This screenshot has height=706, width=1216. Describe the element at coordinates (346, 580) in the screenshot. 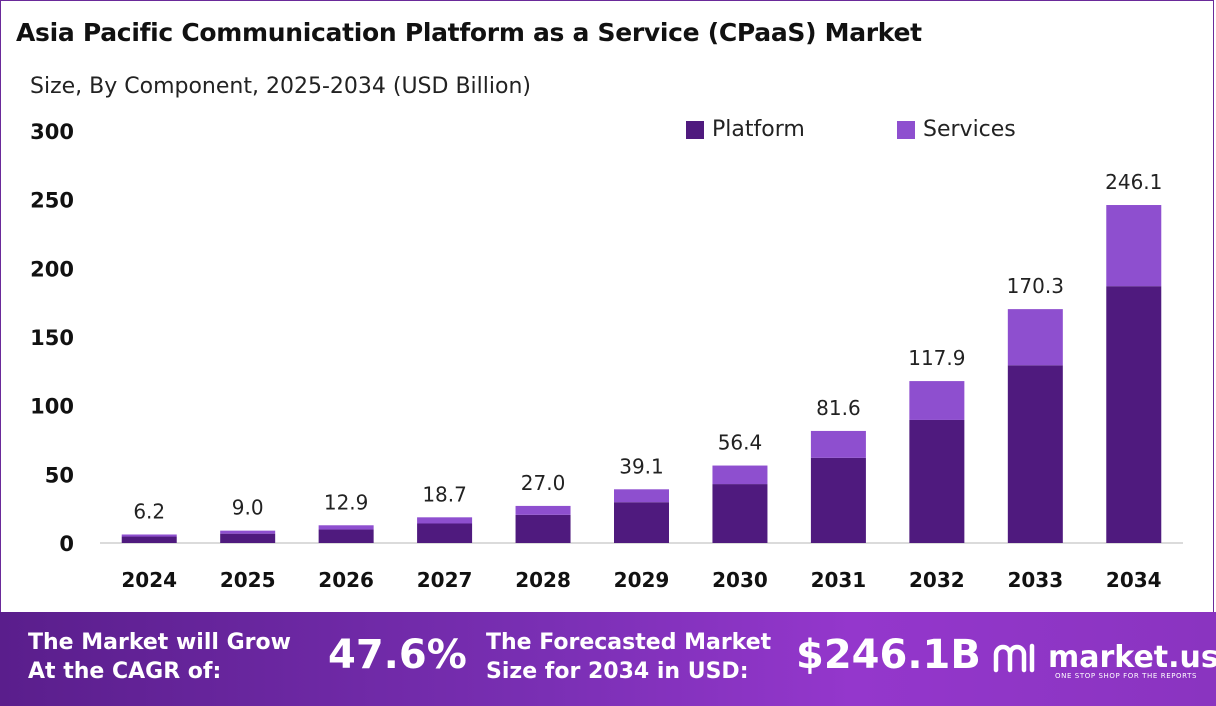

I see `x-tick-label-2026: 2026` at that location.